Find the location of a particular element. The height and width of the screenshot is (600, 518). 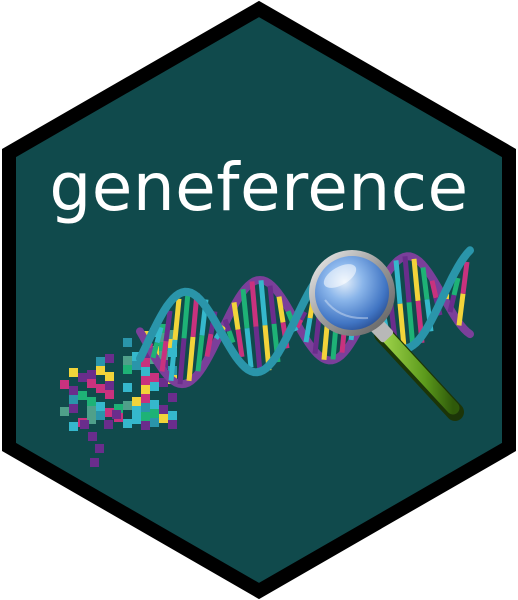

logo-title: geneference is located at coordinates (258, 187).